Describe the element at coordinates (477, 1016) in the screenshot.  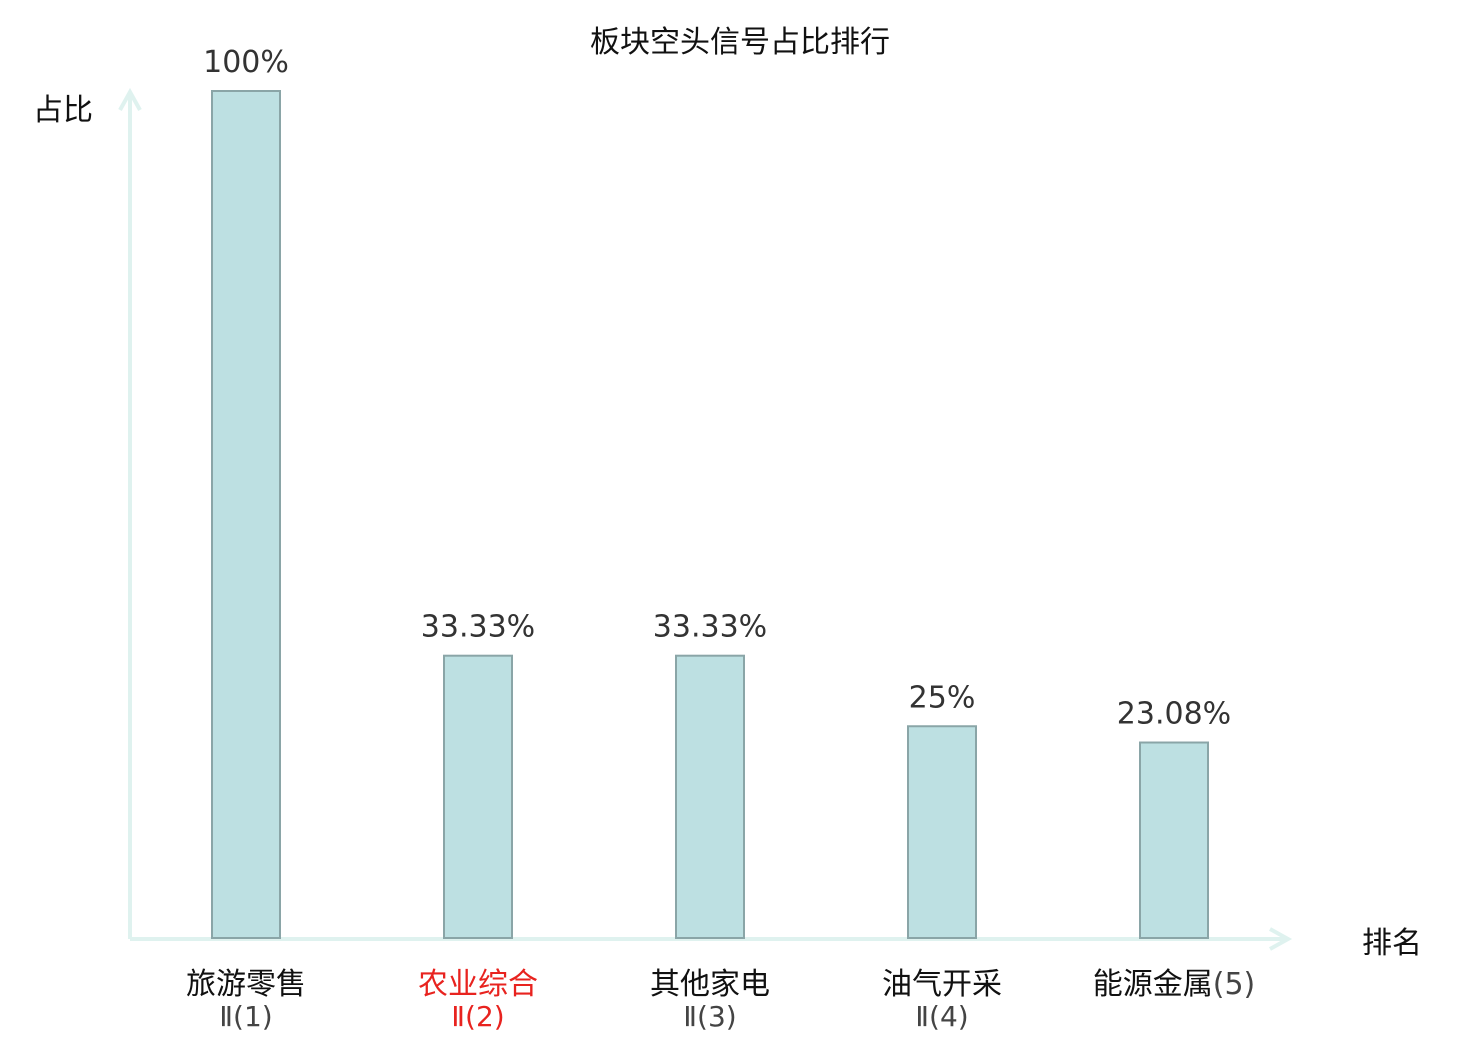
I see `category-rank-2: Ⅱ(2)` at that location.